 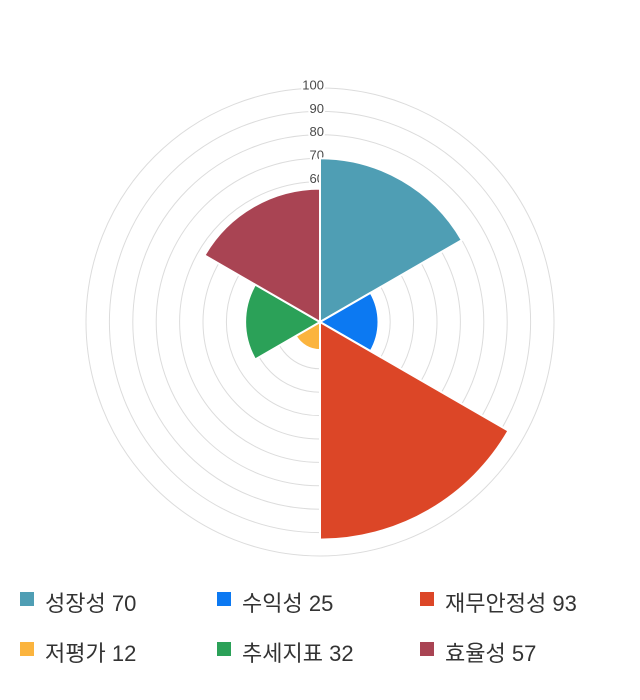 What do you see at coordinates (272, 603) in the screenshot?
I see `legend-label: 수익성` at bounding box center [272, 603].